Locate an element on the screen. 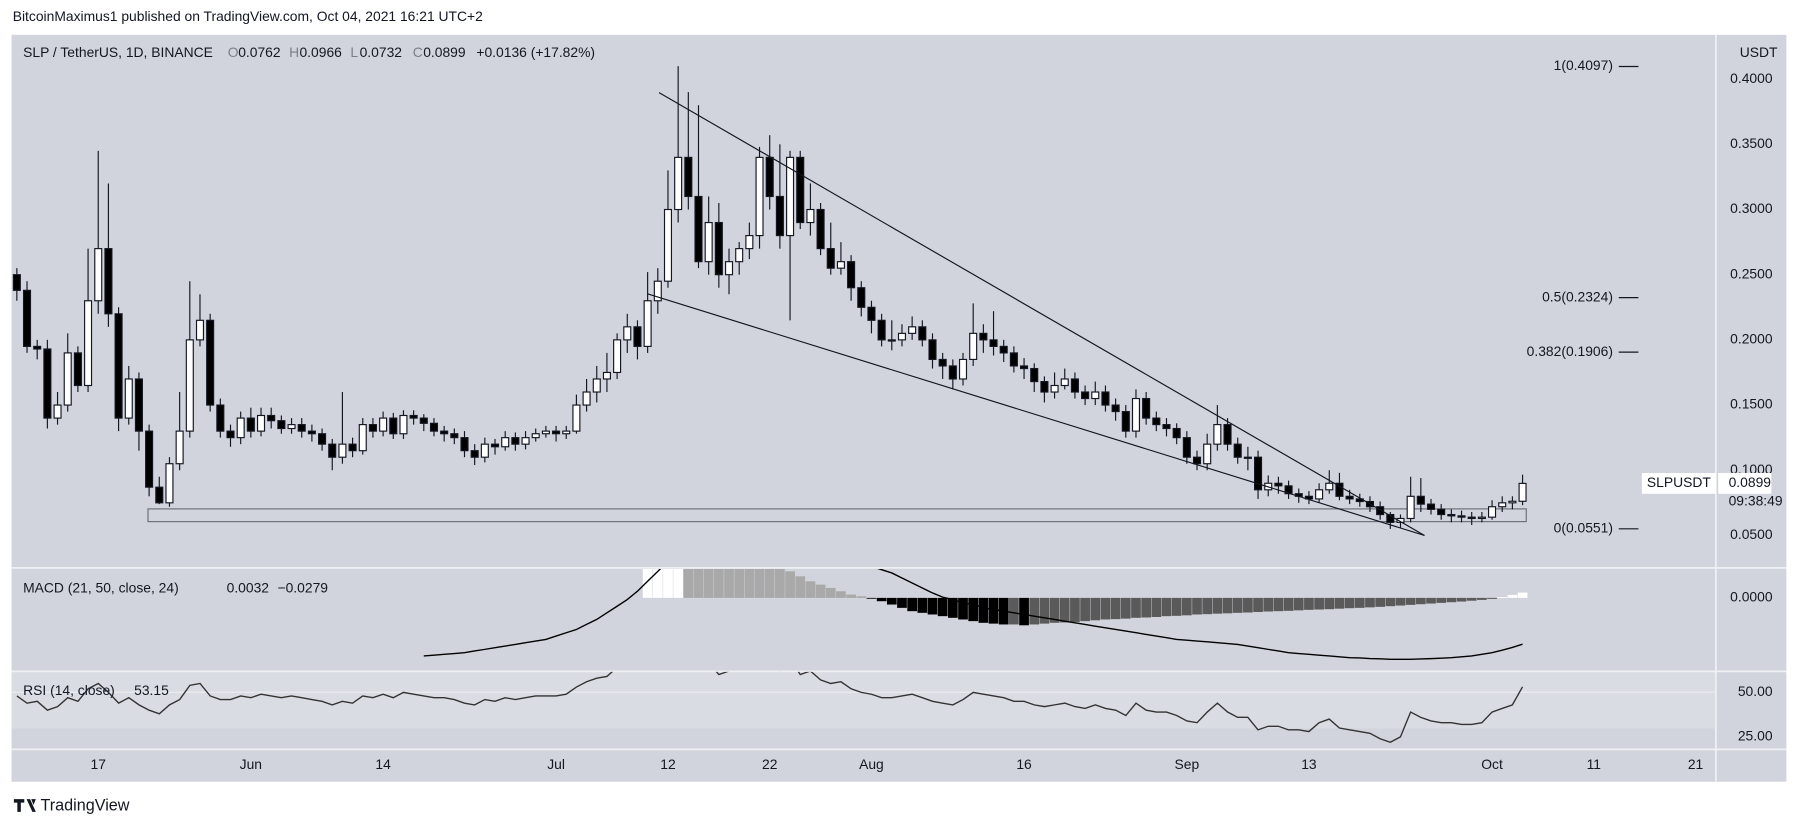 This screenshot has width=1813, height=827. y-tick-label: 0.0500 is located at coordinates (1751, 534).